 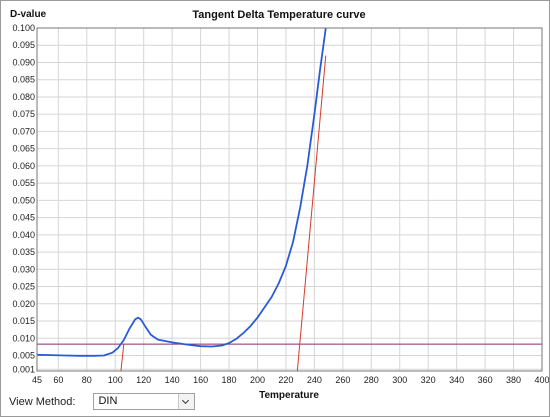 What do you see at coordinates (342, 380) in the screenshot?
I see `x-tick-label: 260` at bounding box center [342, 380].